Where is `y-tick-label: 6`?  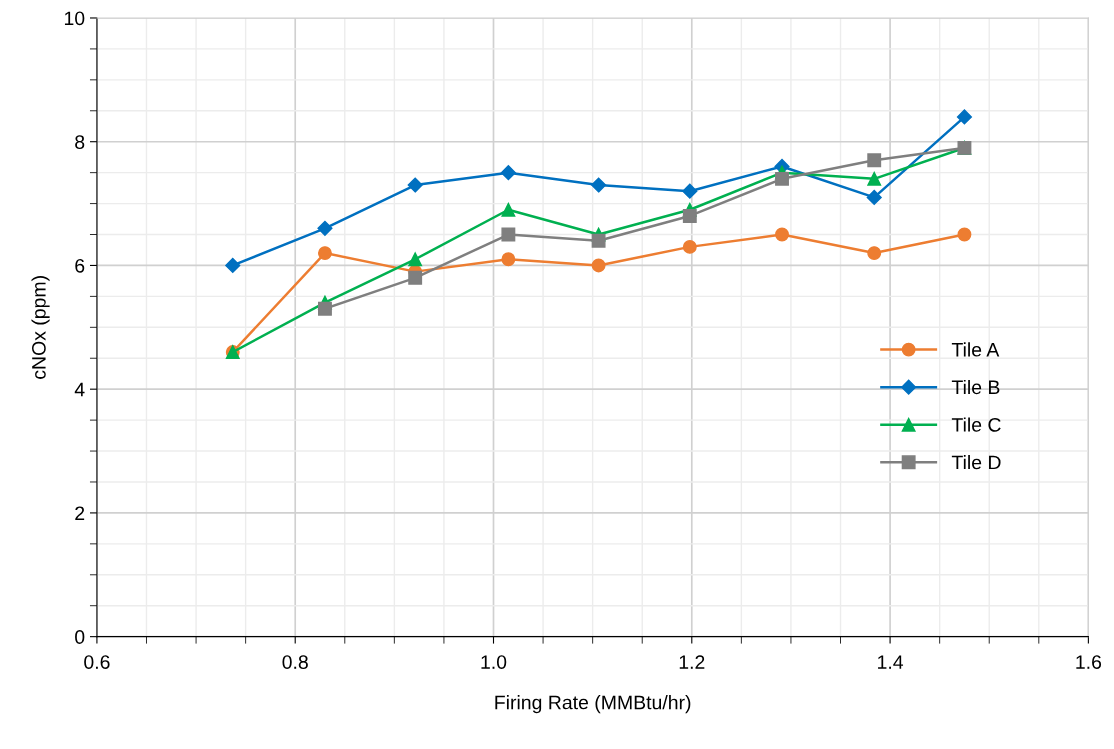 y-tick-label: 6 is located at coordinates (80, 265).